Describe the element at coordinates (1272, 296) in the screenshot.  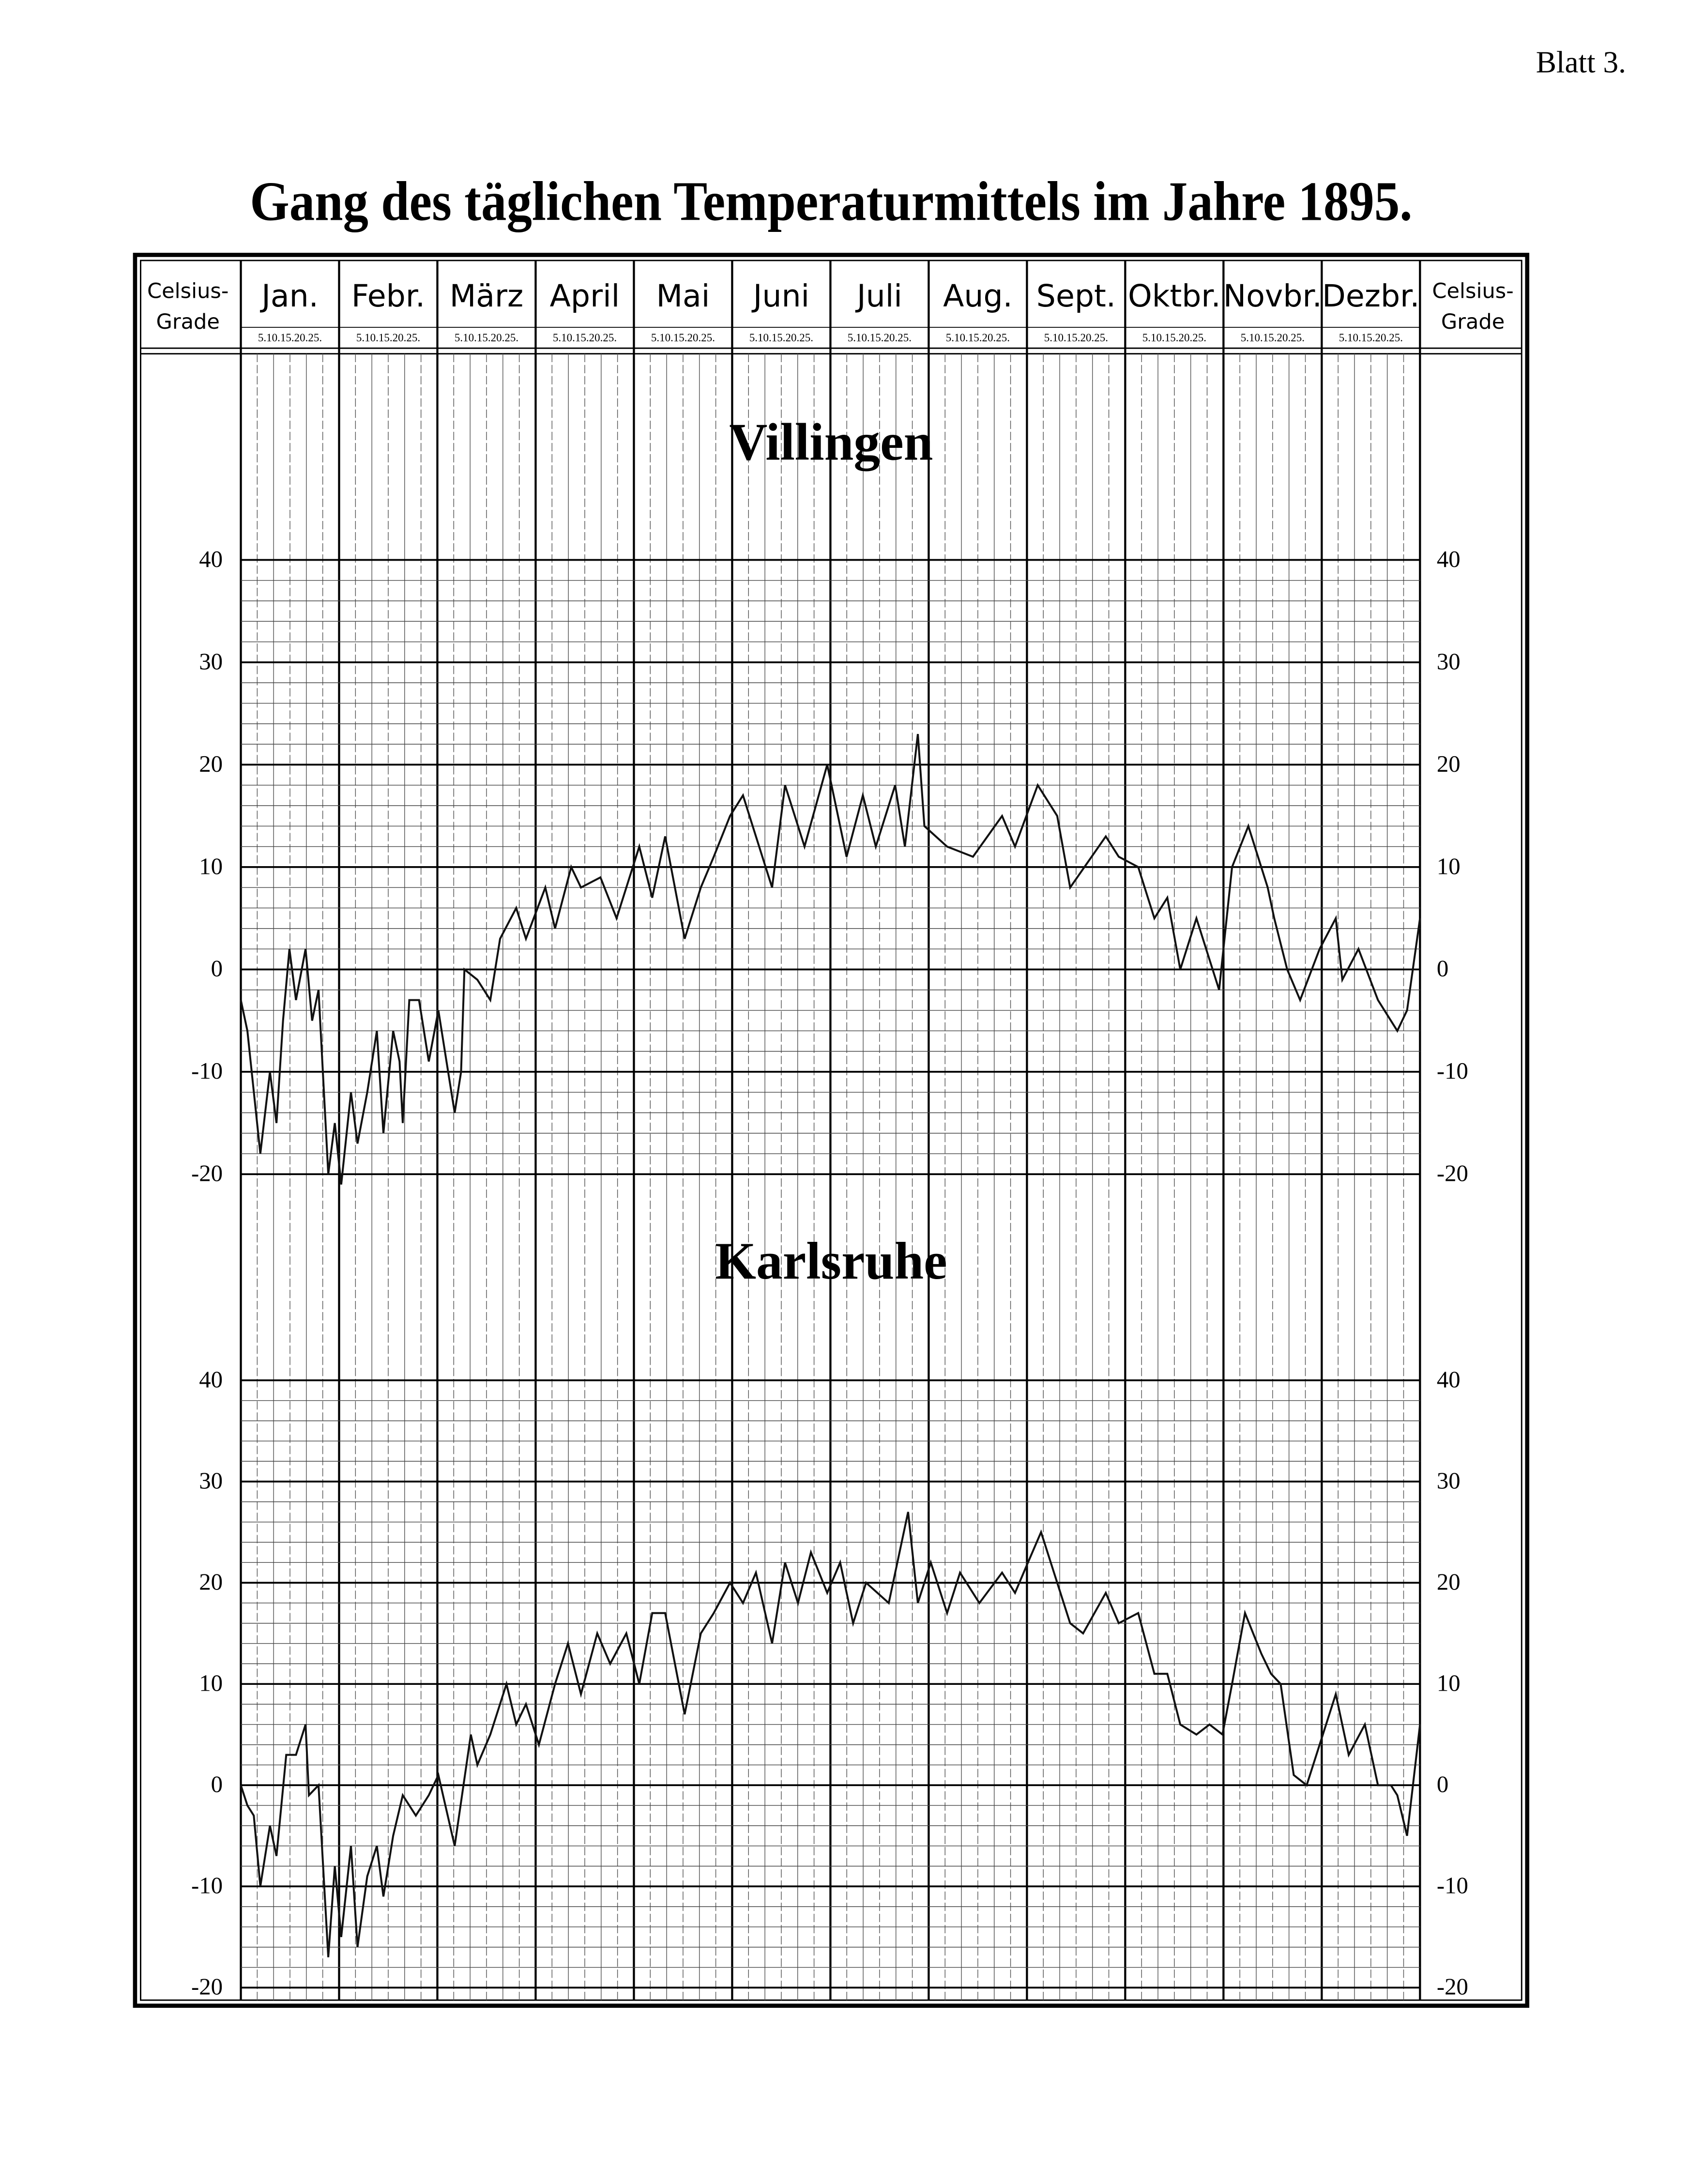
I see `month-label: Novbr.` at that location.